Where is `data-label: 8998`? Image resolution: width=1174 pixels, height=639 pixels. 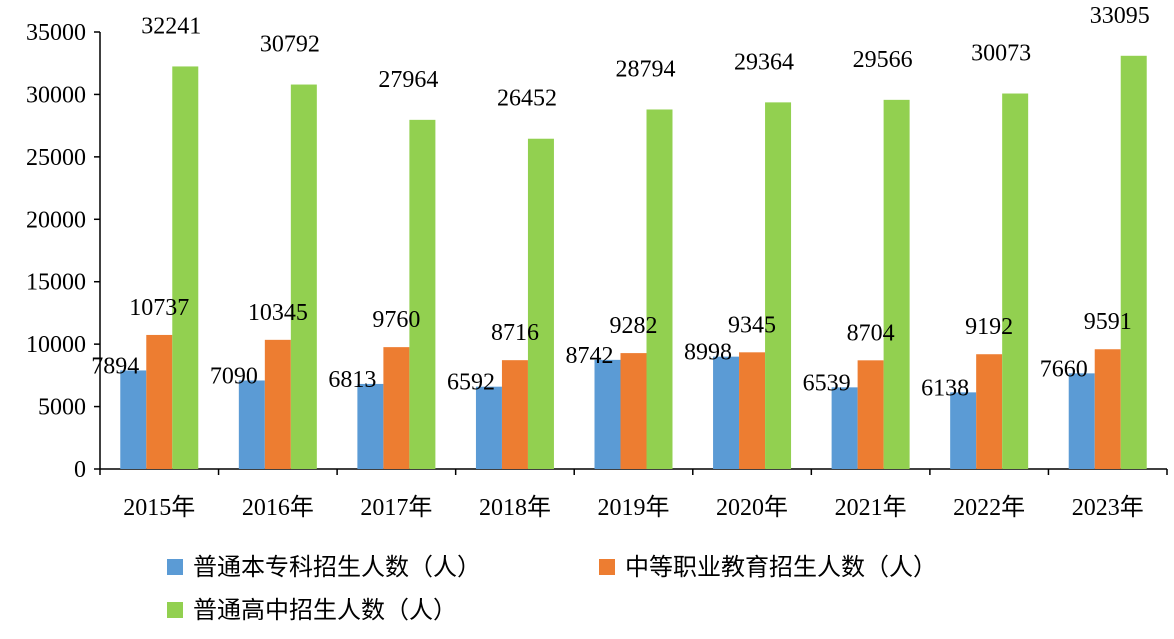
data-label: 8998 is located at coordinates (708, 353).